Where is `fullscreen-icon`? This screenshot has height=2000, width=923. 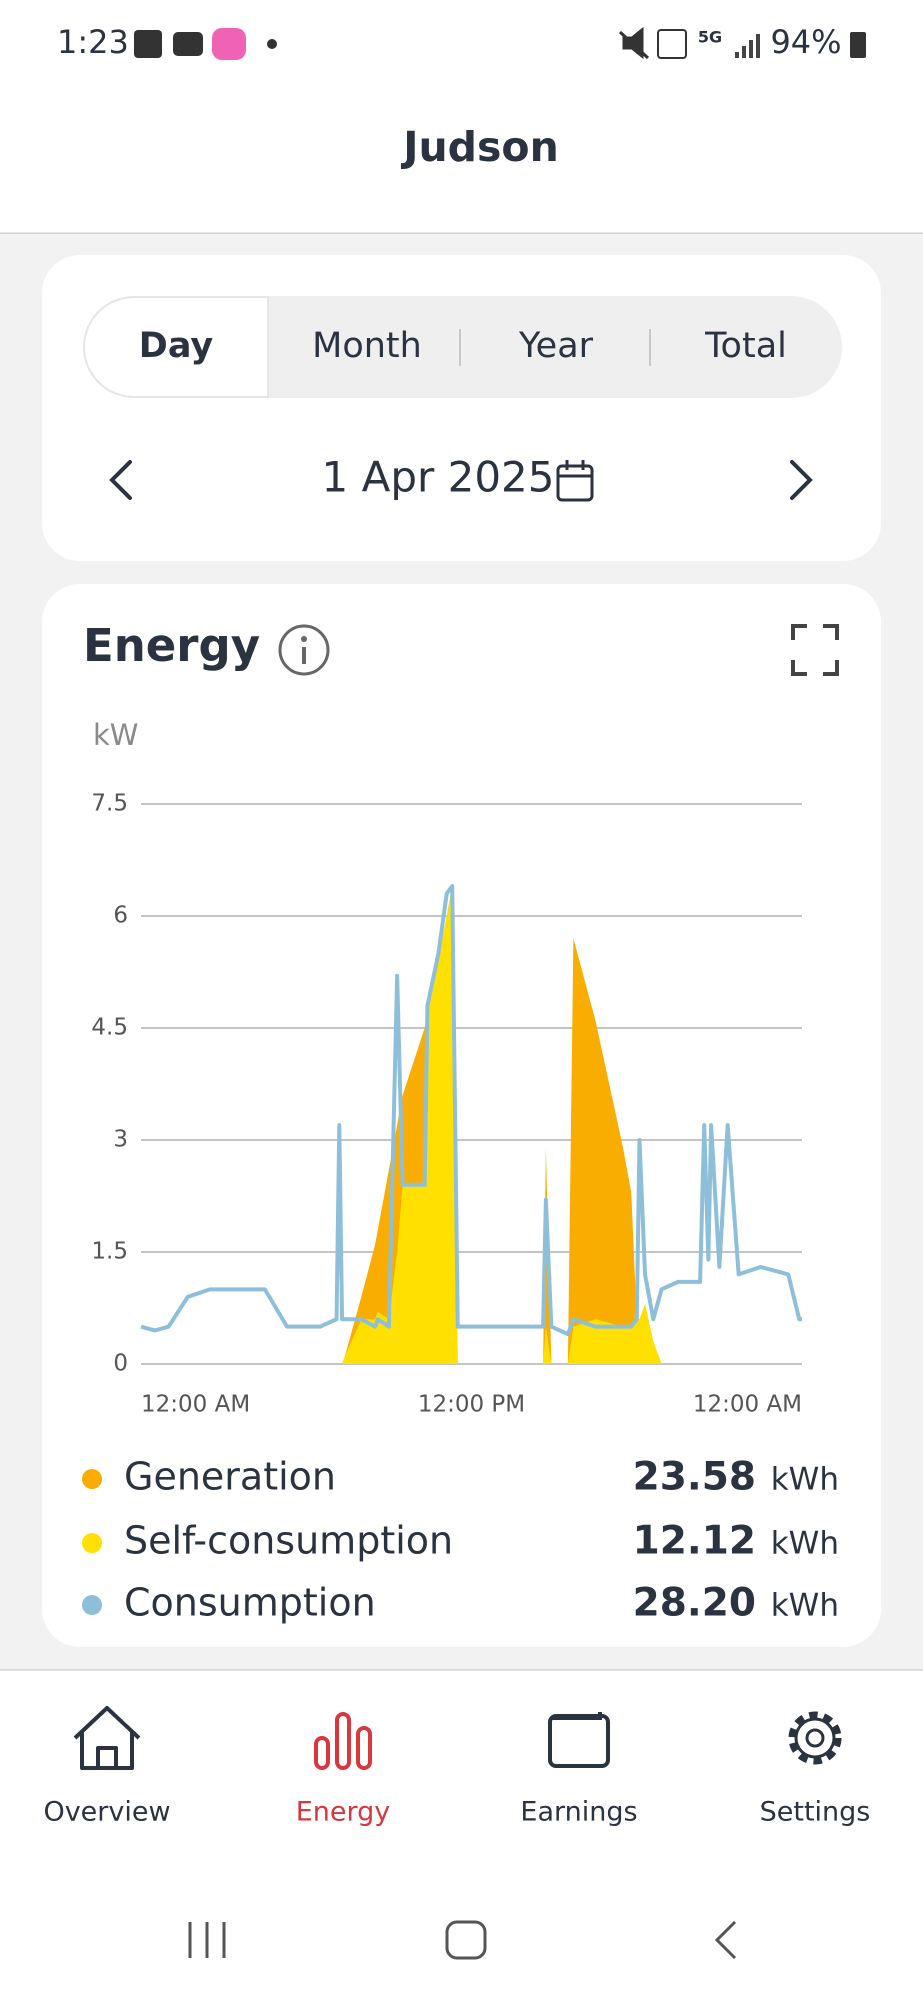 fullscreen-icon is located at coordinates (815, 650).